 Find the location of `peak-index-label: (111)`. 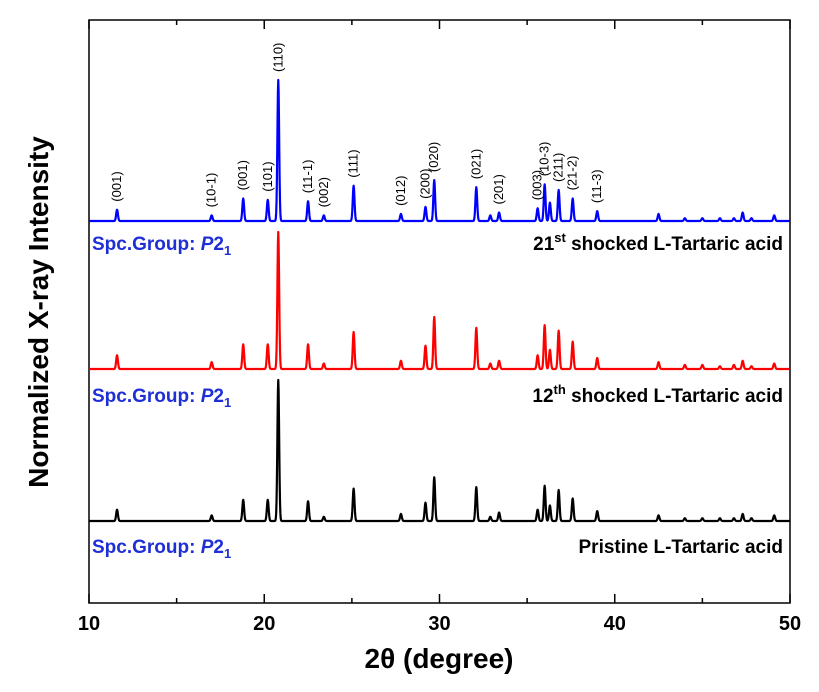

peak-index-label: (111) is located at coordinates (353, 163).